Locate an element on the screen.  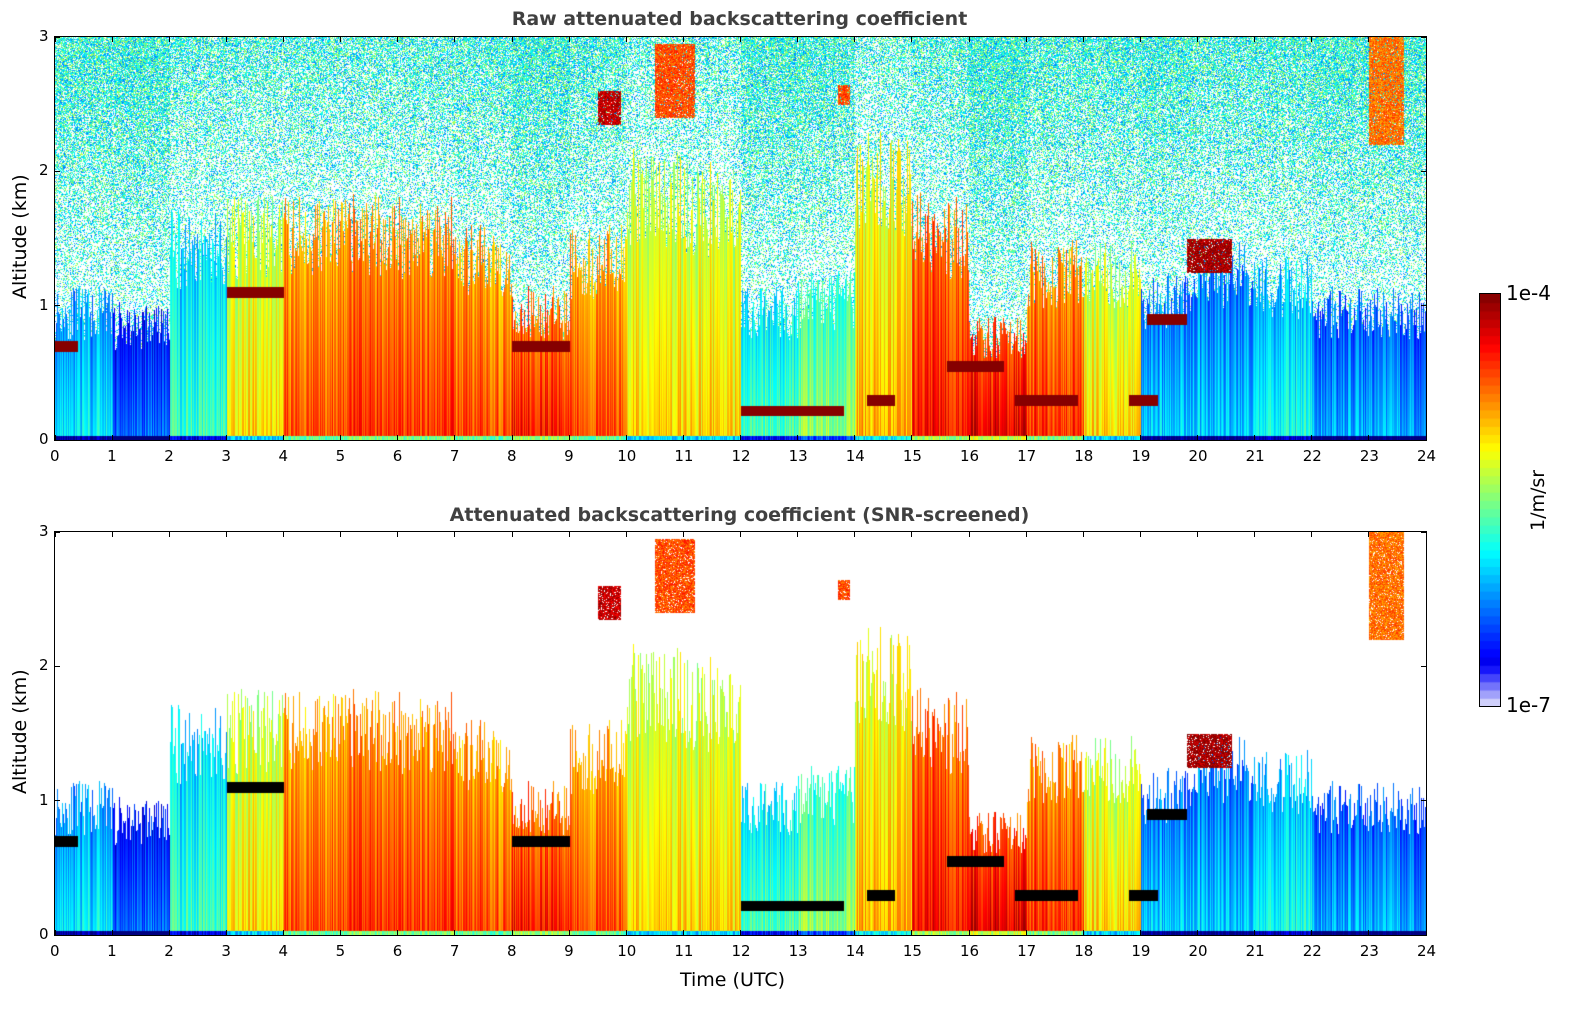
x-tick-label: 3 is located at coordinates (226, 951).